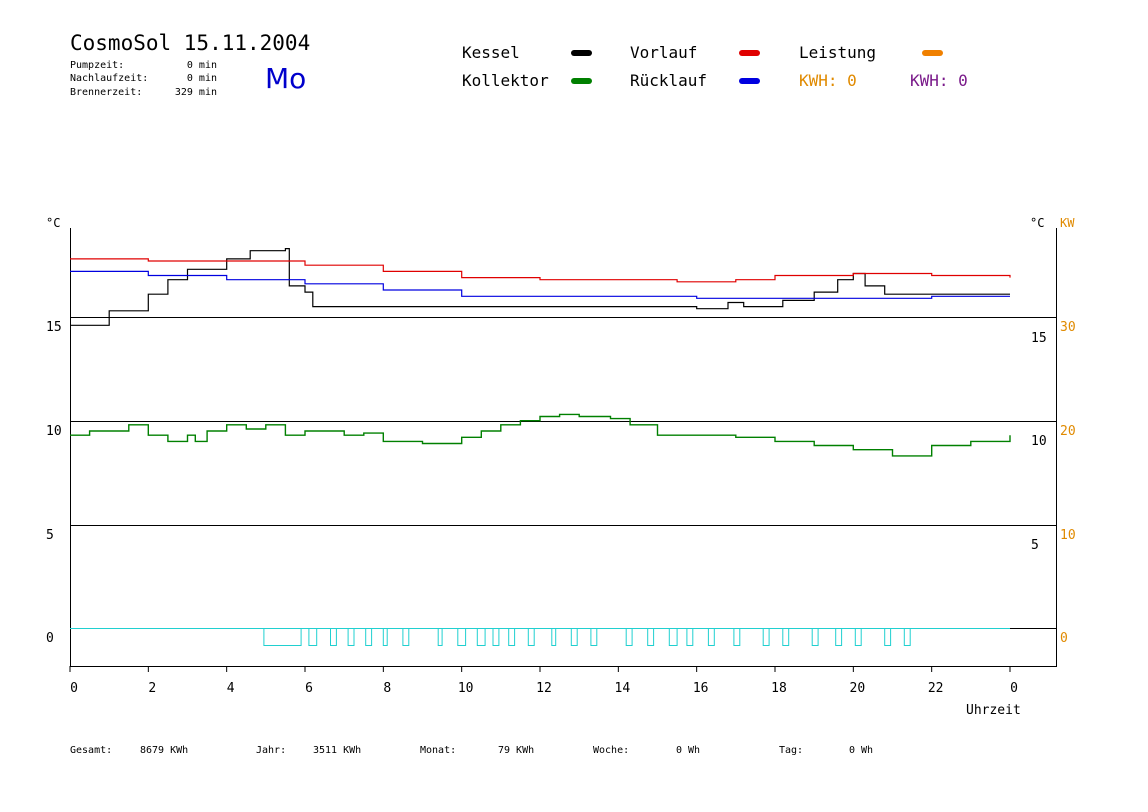 Image resolution: width=1148 pixels, height=812 pixels. What do you see at coordinates (791, 750) in the screenshot?
I see `total-label: Tag:` at bounding box center [791, 750].